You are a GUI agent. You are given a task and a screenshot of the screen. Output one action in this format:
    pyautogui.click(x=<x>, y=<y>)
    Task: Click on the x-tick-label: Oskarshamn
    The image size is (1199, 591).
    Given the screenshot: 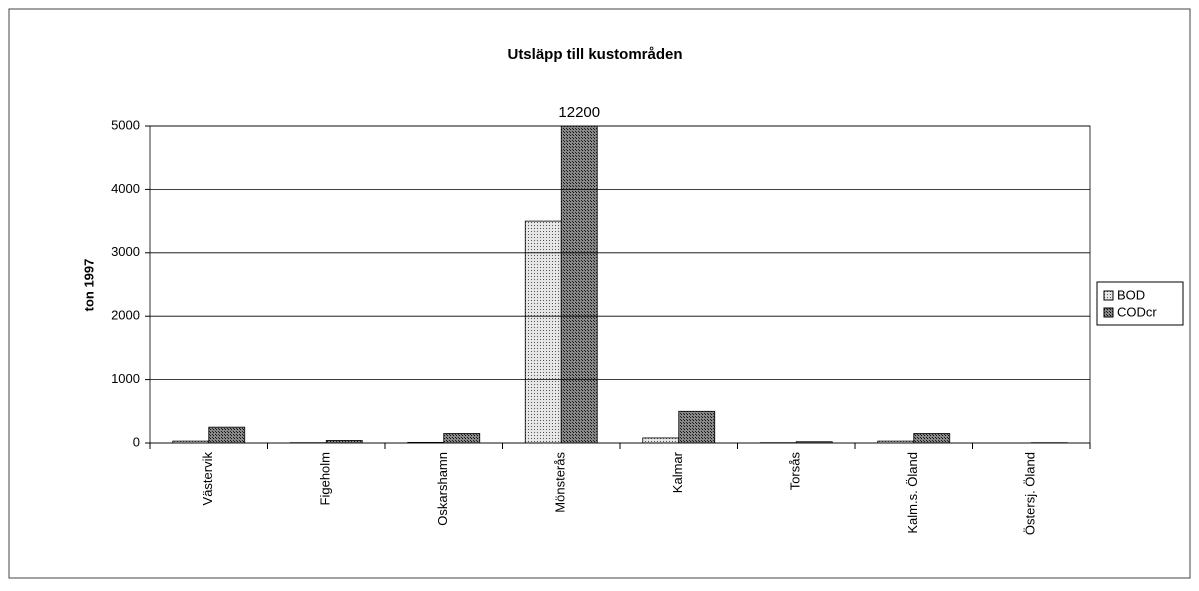 What is the action you would take?
    pyautogui.click(x=442, y=489)
    